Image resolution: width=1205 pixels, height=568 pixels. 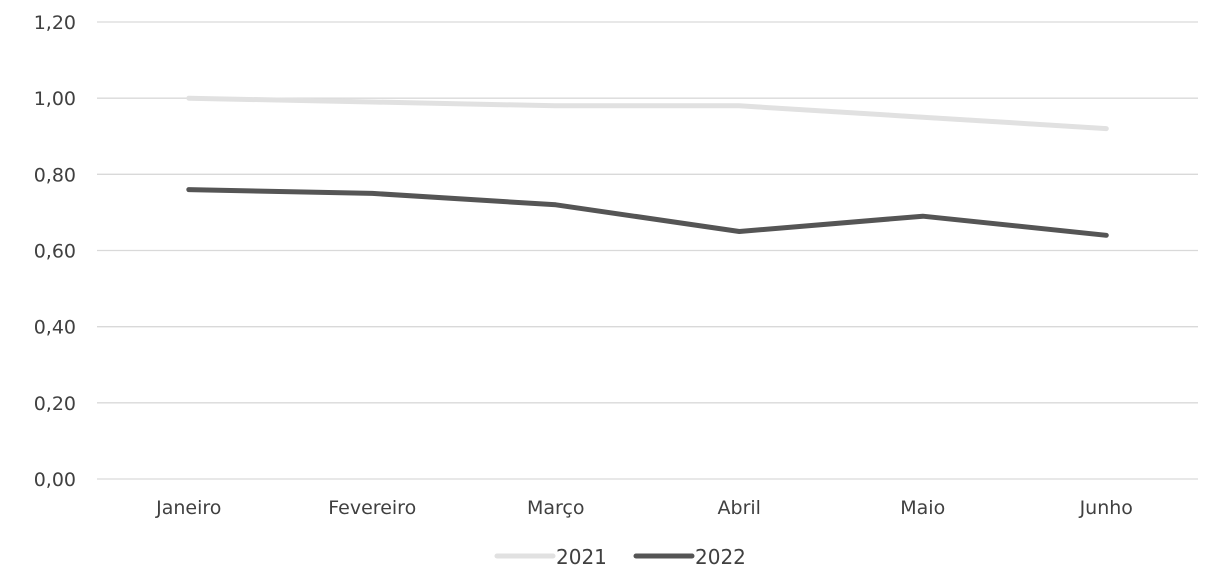 What do you see at coordinates (556, 508) in the screenshot?
I see `x-tick-label: Março` at bounding box center [556, 508].